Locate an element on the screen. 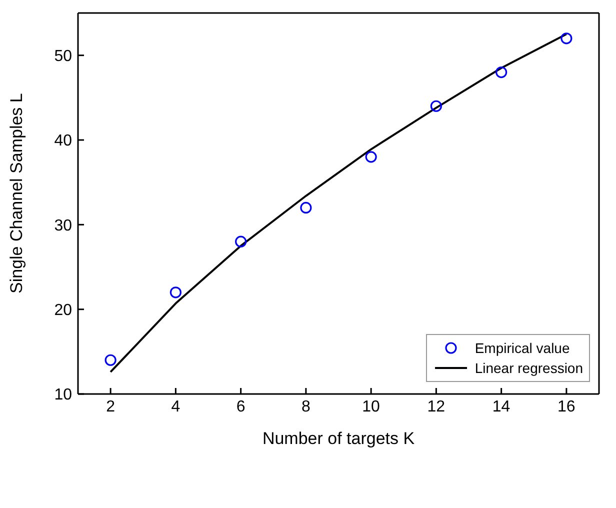 This screenshot has width=616, height=508. x-tick-label: 14 is located at coordinates (501, 407).